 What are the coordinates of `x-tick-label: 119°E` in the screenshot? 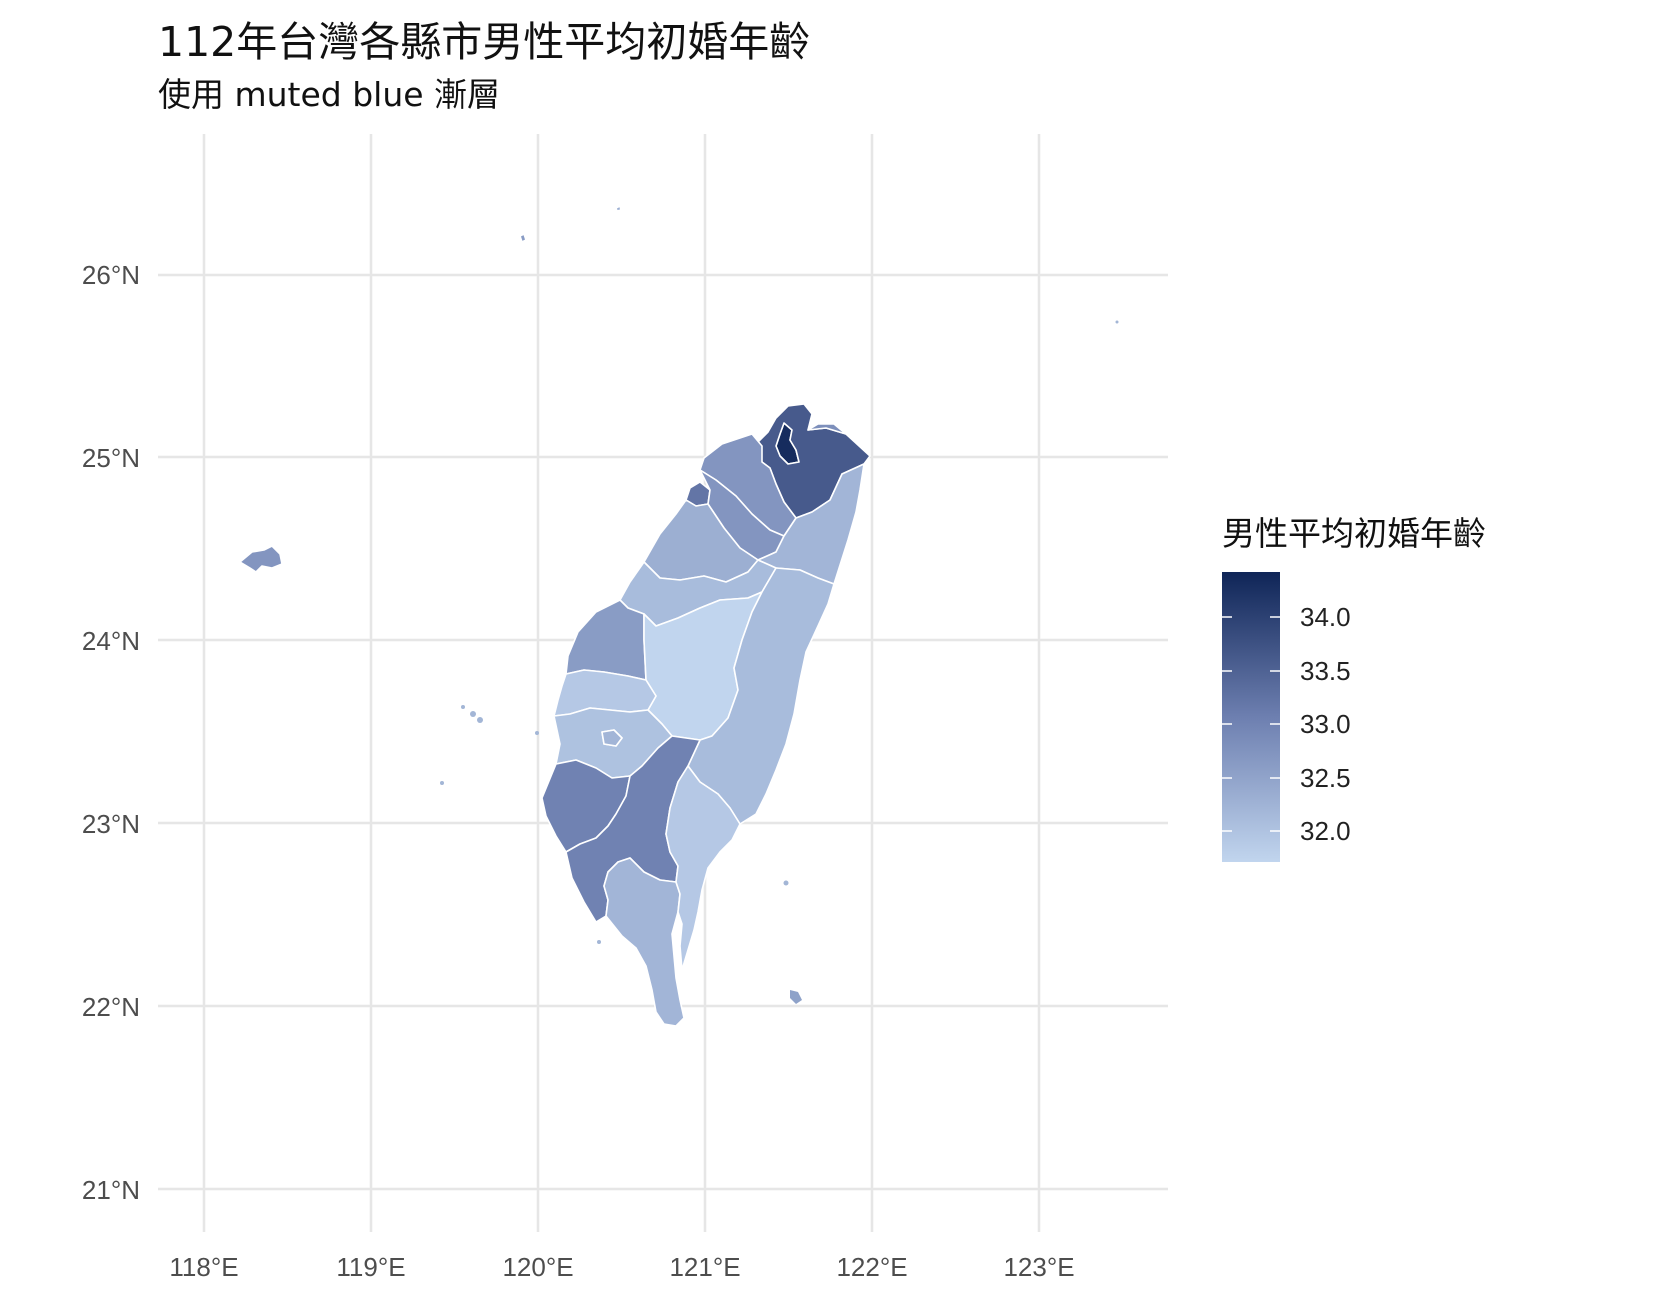 It's located at (370, 1267).